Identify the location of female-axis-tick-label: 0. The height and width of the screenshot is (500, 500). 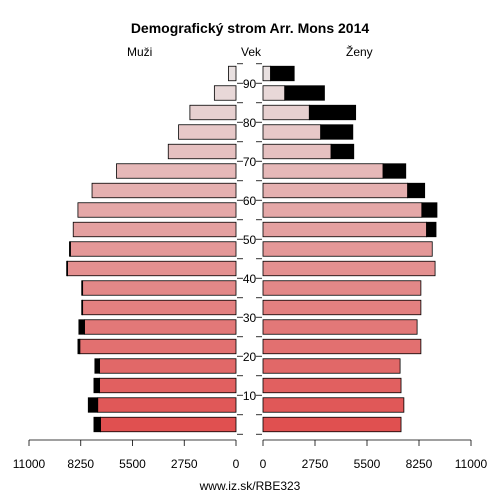
(263, 464).